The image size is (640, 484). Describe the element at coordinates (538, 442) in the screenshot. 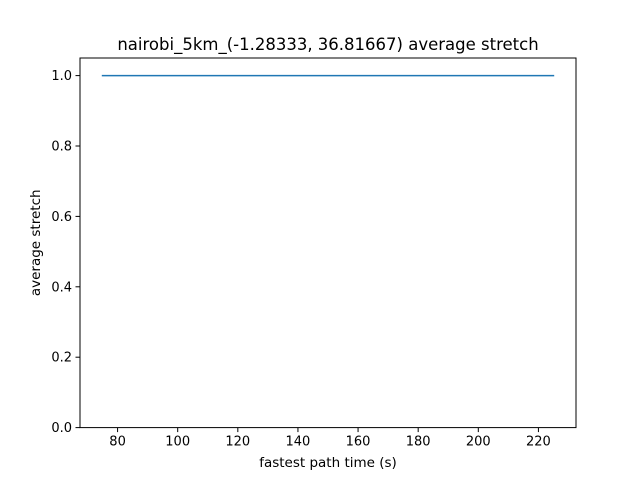

I see `x-tick-label: 220` at that location.